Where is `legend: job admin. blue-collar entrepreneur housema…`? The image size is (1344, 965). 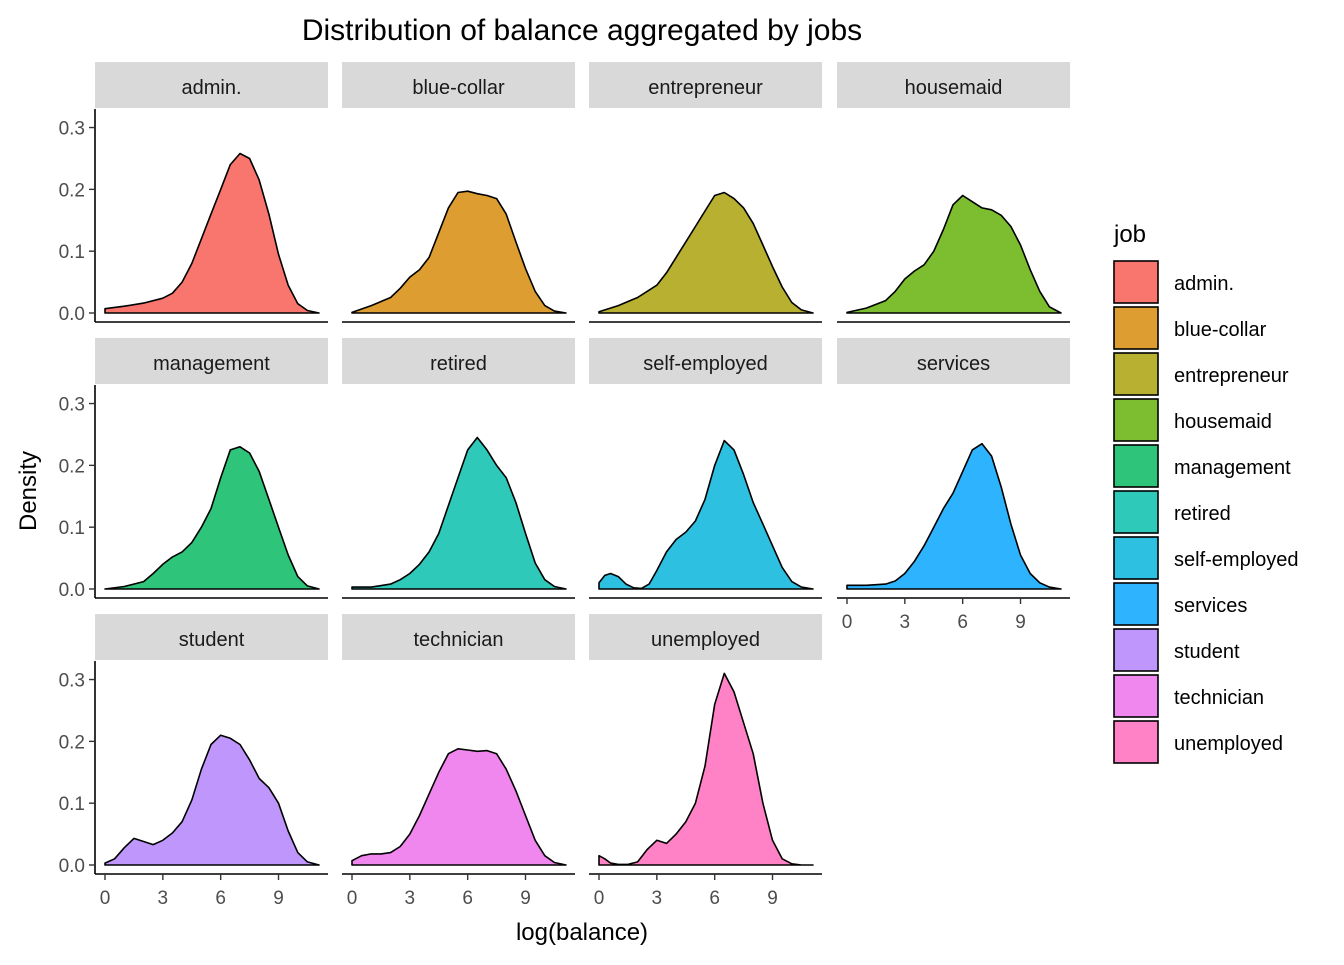
legend: job admin. blue-collar entrepreneur housema… is located at coordinates (1206, 492).